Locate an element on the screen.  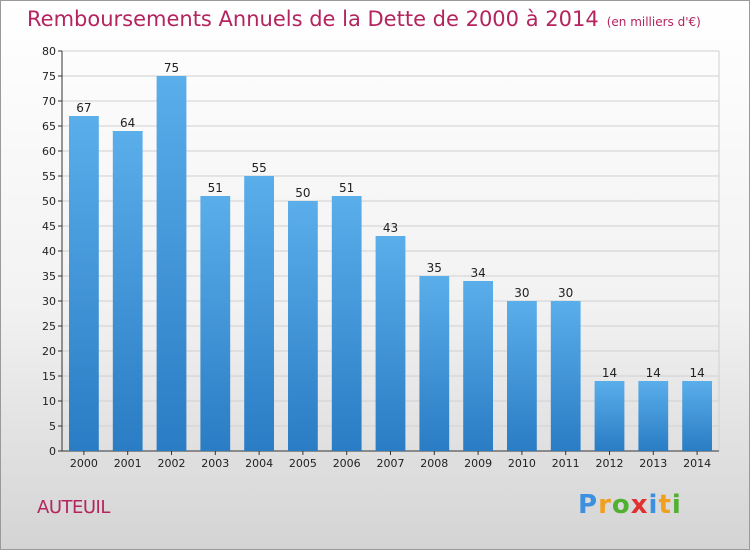
bar-value-label: 35 is located at coordinates (434, 268).